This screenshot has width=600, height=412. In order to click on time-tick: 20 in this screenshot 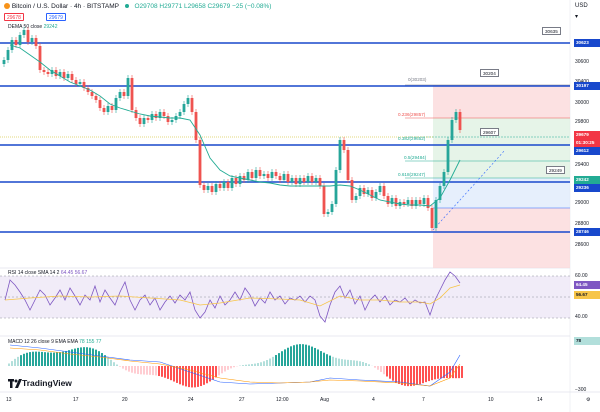, I will do `click(125, 400)`.